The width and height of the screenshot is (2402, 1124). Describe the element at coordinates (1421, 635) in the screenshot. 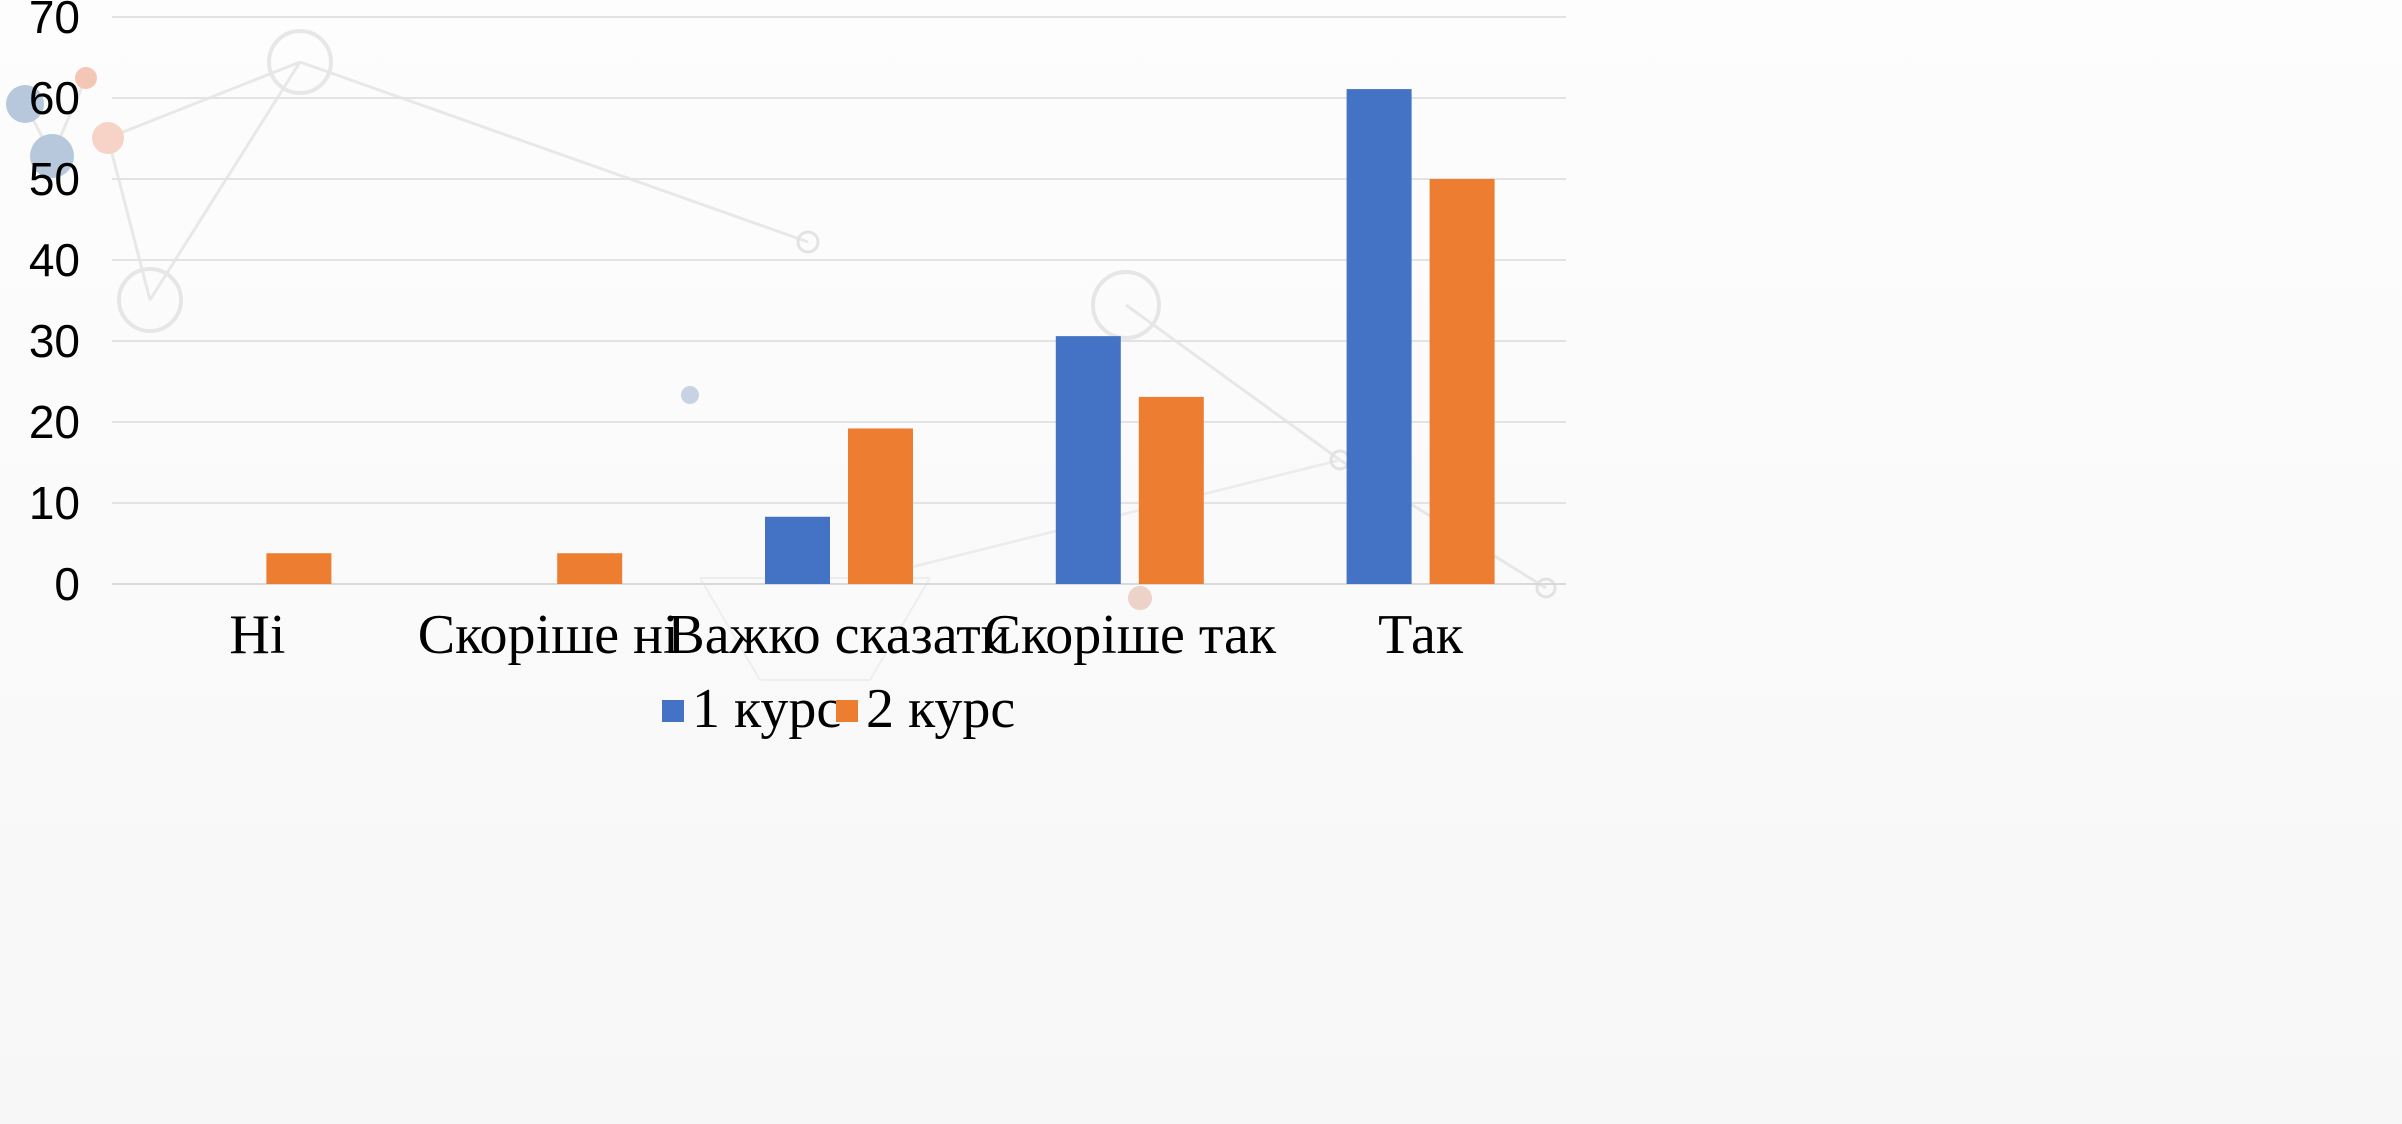

I see `x-category-label: Так` at that location.